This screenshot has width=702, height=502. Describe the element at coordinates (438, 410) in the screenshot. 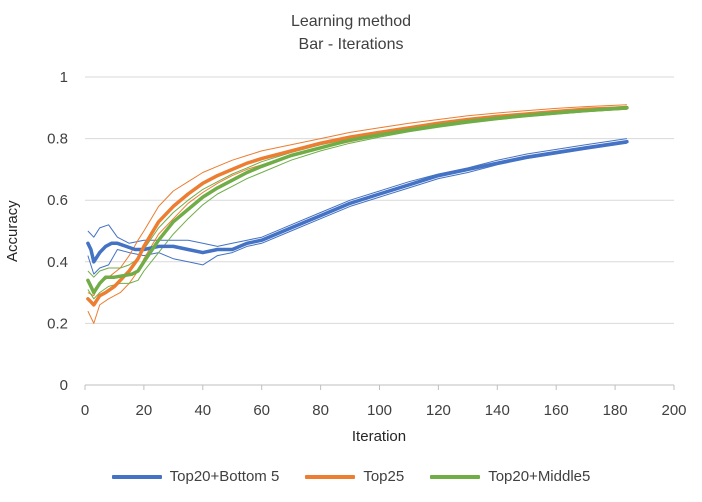

I see `x-tick-label: 120` at that location.